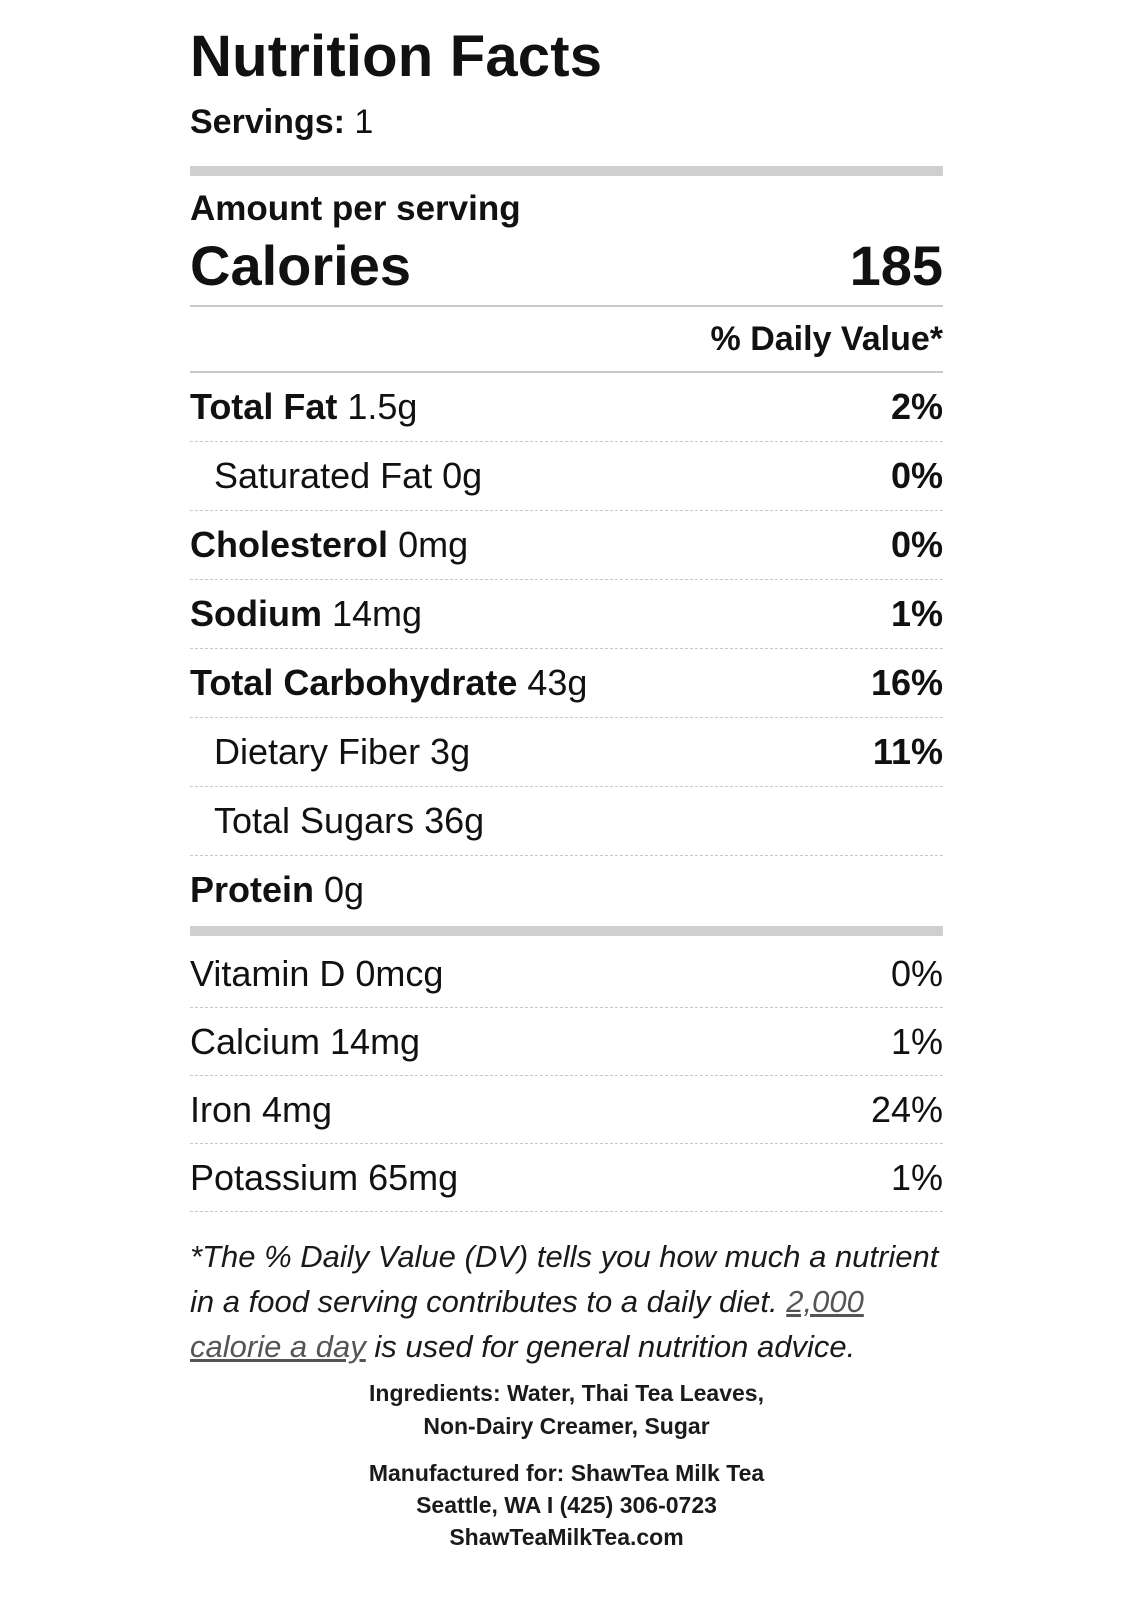  I want to click on ingredients-line-2: Non-Dairy Creamer, Sugar, so click(566, 1426).